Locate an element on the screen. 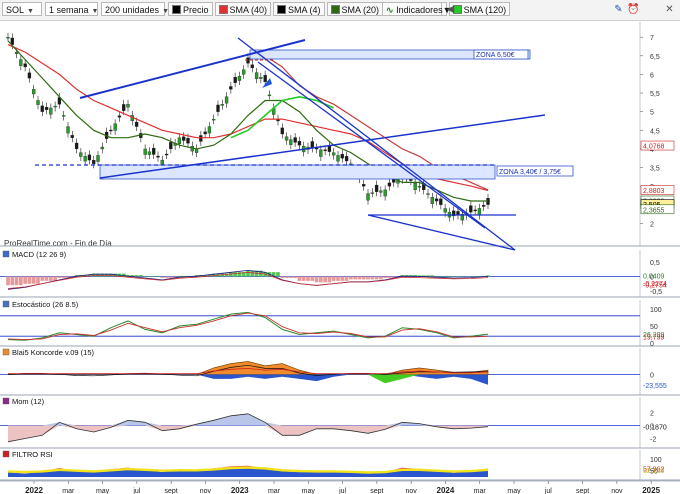  pen-icon: ✎ is located at coordinates (618, 9).